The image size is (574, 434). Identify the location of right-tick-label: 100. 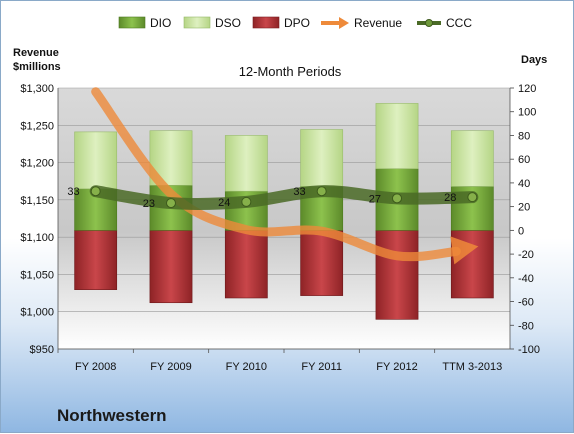
(527, 113).